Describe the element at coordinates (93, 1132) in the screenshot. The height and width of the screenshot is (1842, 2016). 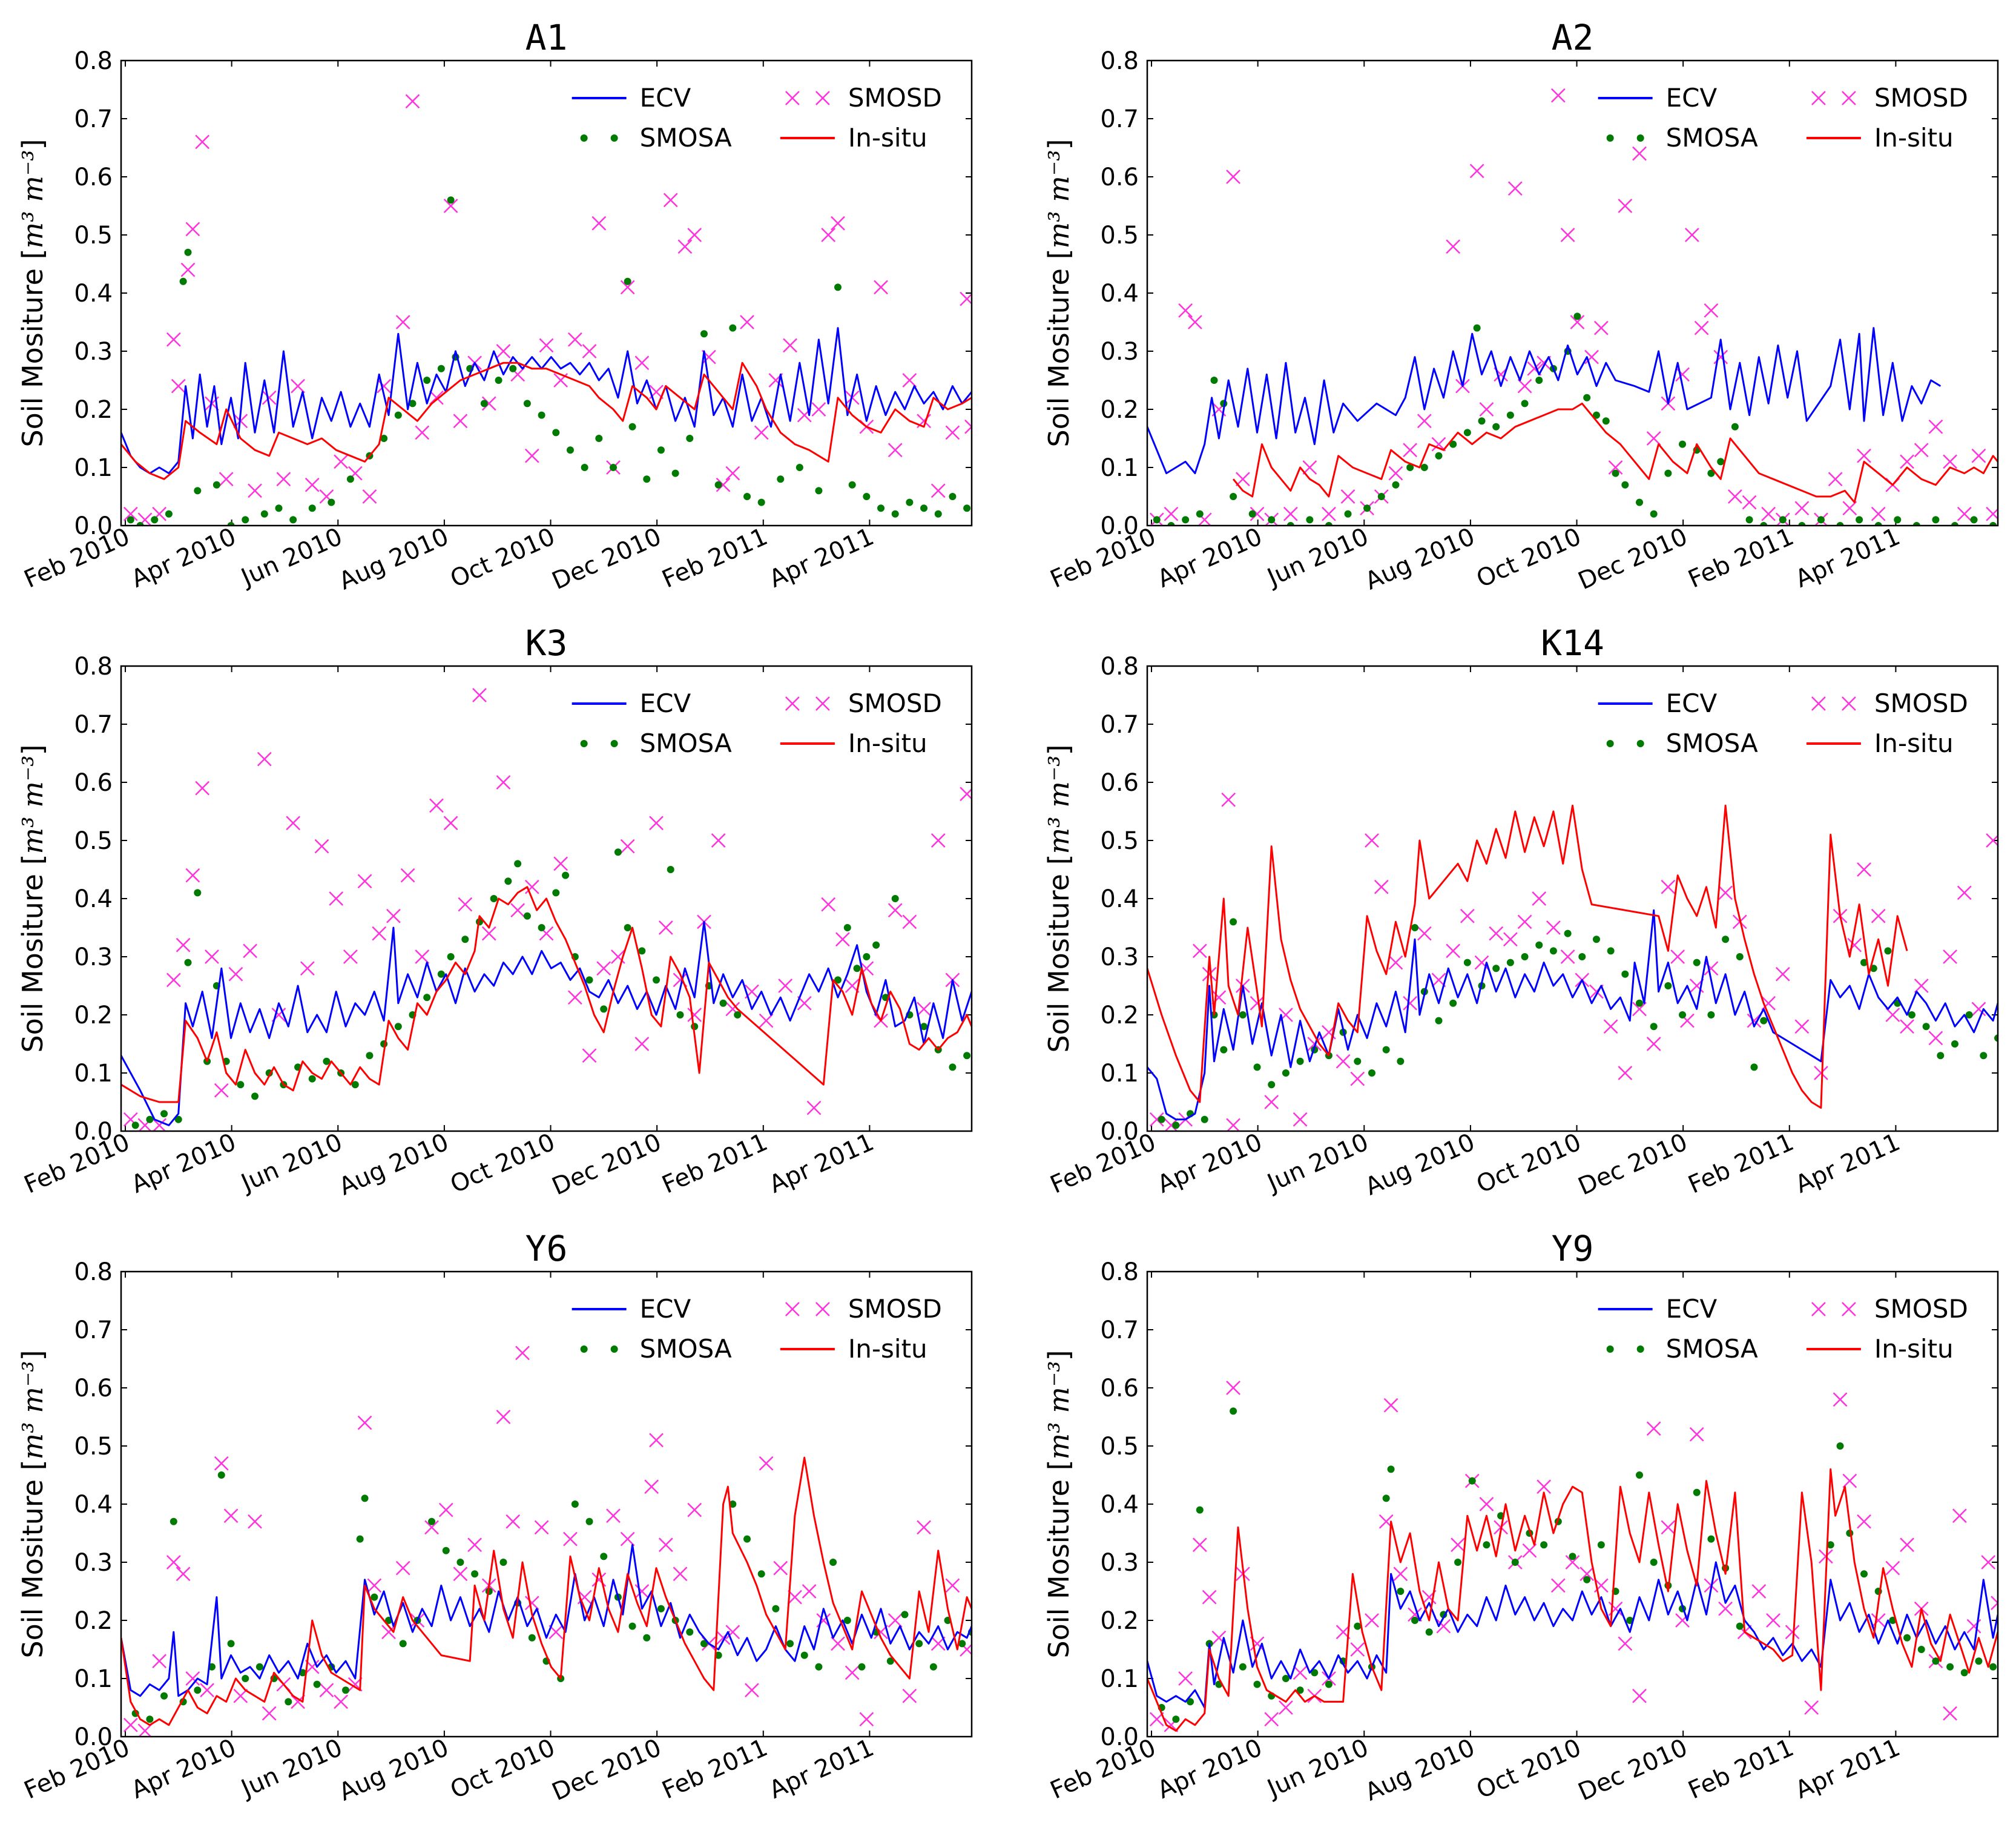
I see `y-tick-label: 0.0` at that location.